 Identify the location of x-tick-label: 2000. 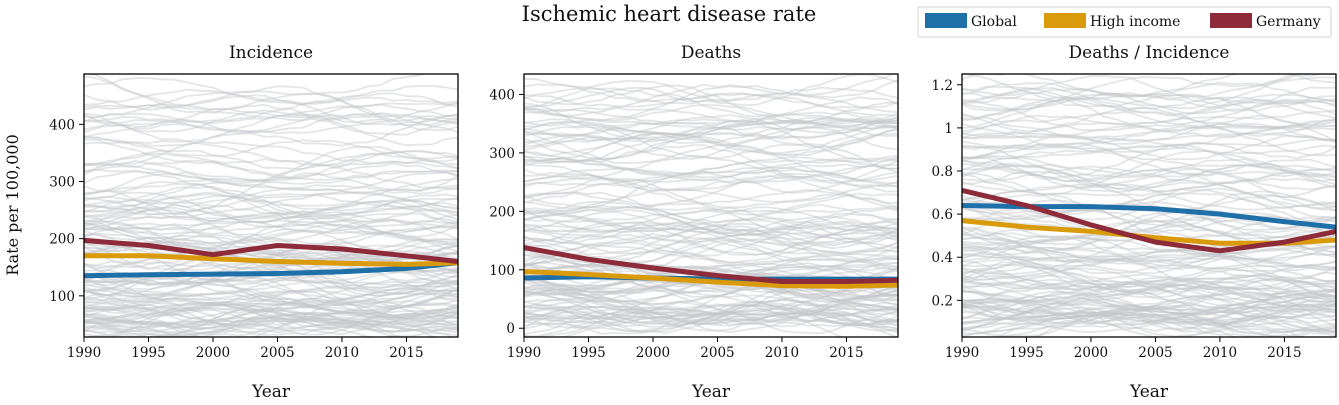
(653, 353).